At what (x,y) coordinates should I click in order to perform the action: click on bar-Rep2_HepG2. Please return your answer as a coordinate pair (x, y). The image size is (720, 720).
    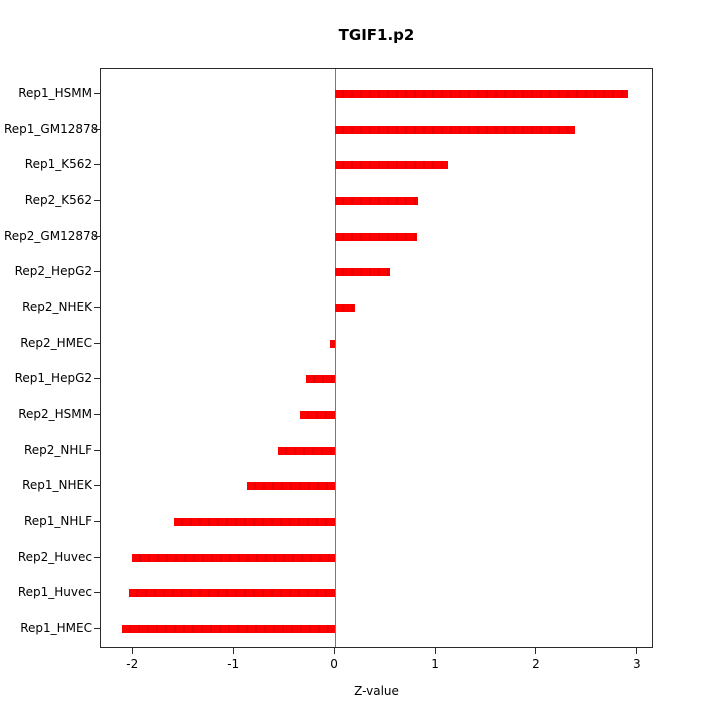
    Looking at the image, I should click on (362, 272).